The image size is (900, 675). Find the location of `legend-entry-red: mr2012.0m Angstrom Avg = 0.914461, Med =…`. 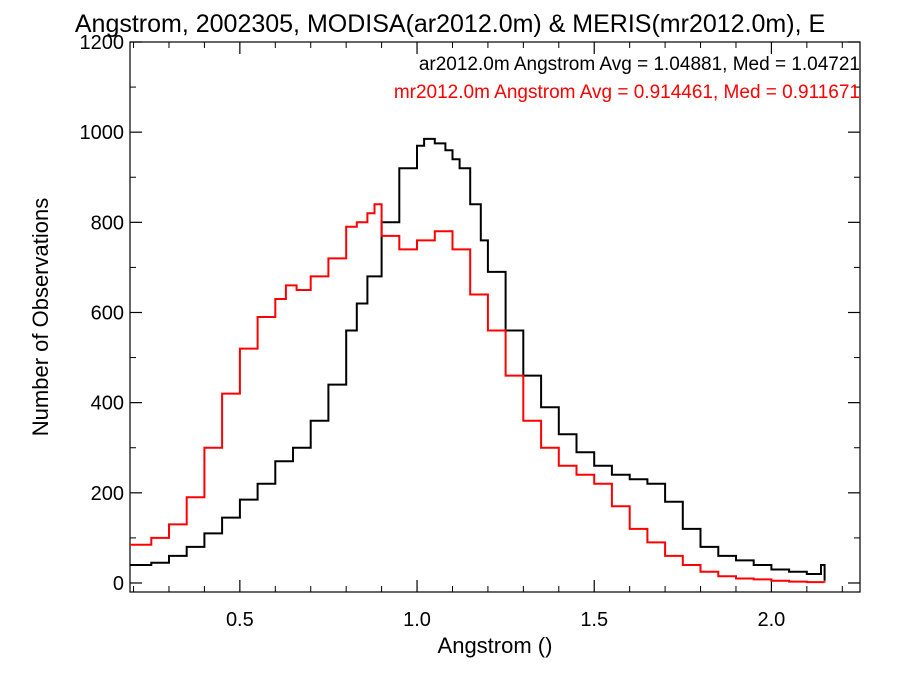

legend-entry-red: mr2012.0m Angstrom Avg = 0.914461, Med =… is located at coordinates (627, 92).